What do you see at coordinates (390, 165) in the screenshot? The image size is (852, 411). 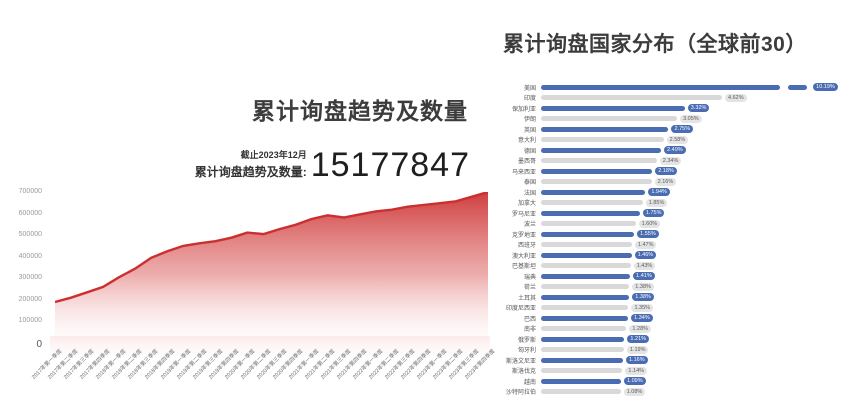 I see `total-value: 15177847` at bounding box center [390, 165].